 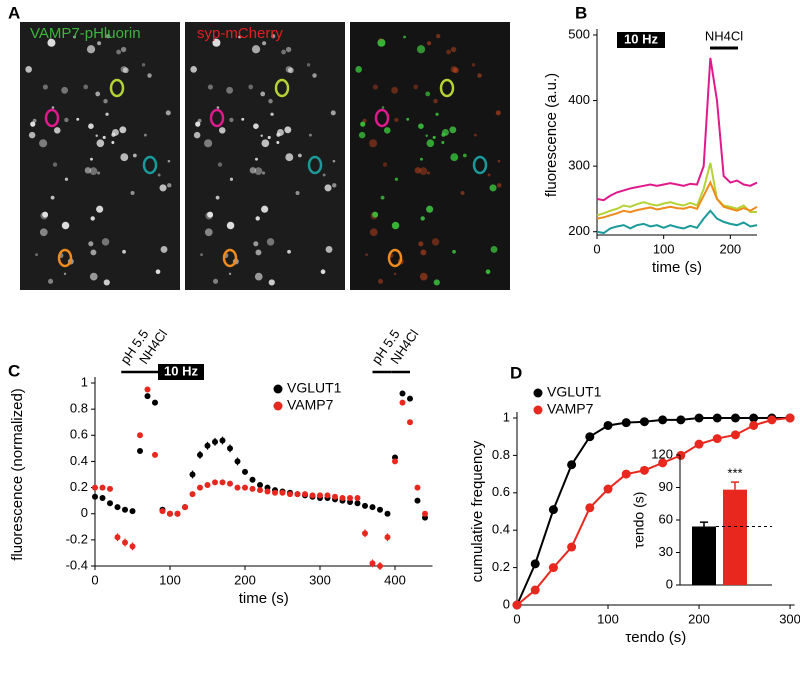 What do you see at coordinates (506, 603) in the screenshot?
I see `y-tick-label: 0` at bounding box center [506, 603].